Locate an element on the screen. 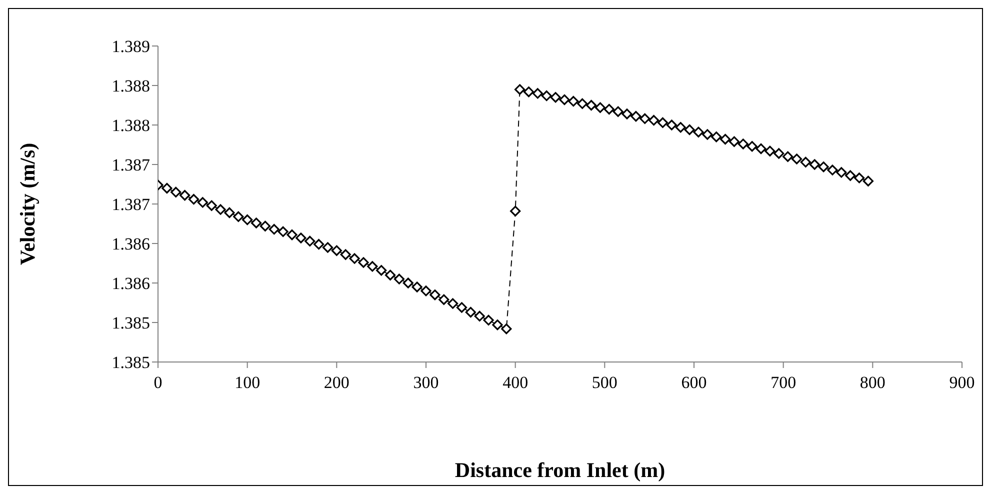 The image size is (991, 494). x-tick-label: 300 is located at coordinates (426, 382).